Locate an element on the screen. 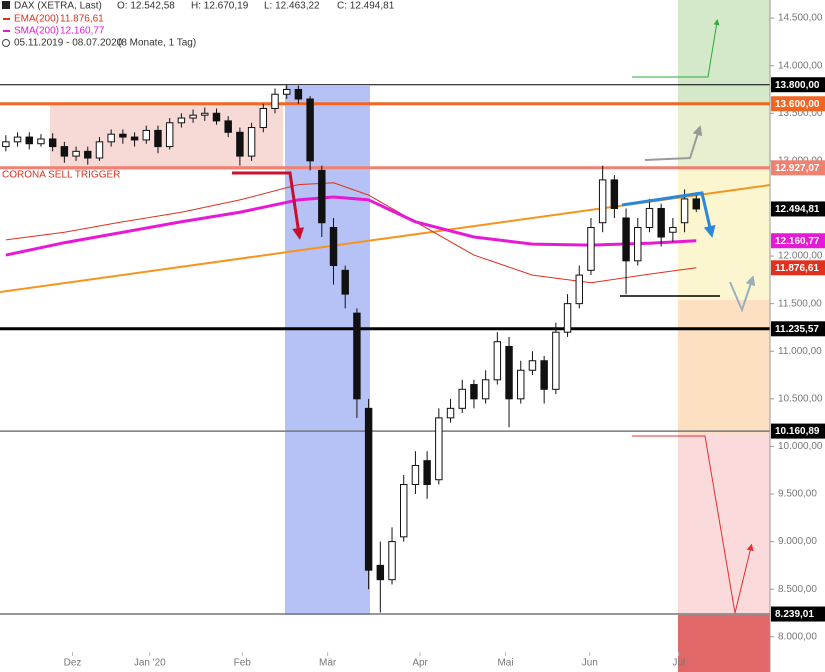 The height and width of the screenshot is (672, 825). legend-span: (8 Monate, 1 Tag) is located at coordinates (157, 43).